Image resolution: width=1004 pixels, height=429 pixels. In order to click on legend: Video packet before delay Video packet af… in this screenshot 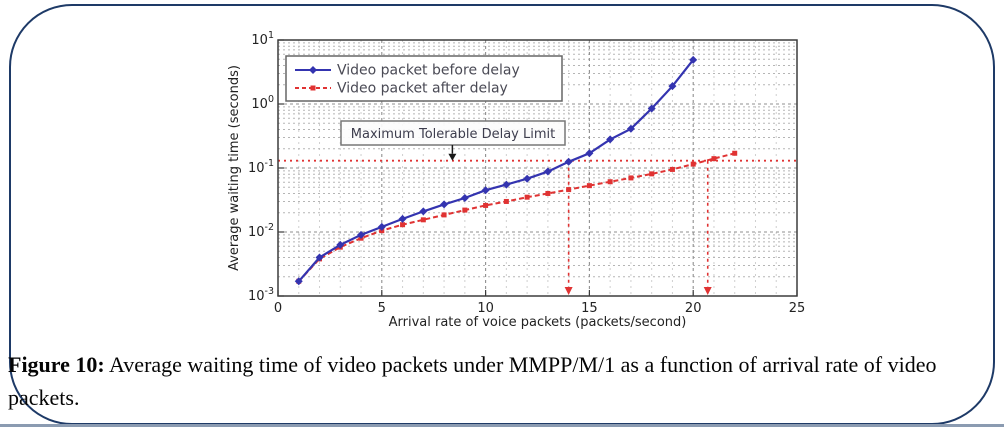, I will do `click(424, 78)`.